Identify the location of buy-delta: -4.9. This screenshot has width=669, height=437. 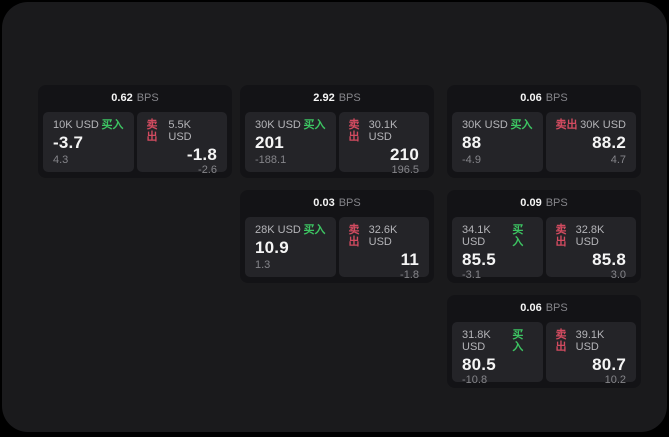
(471, 160).